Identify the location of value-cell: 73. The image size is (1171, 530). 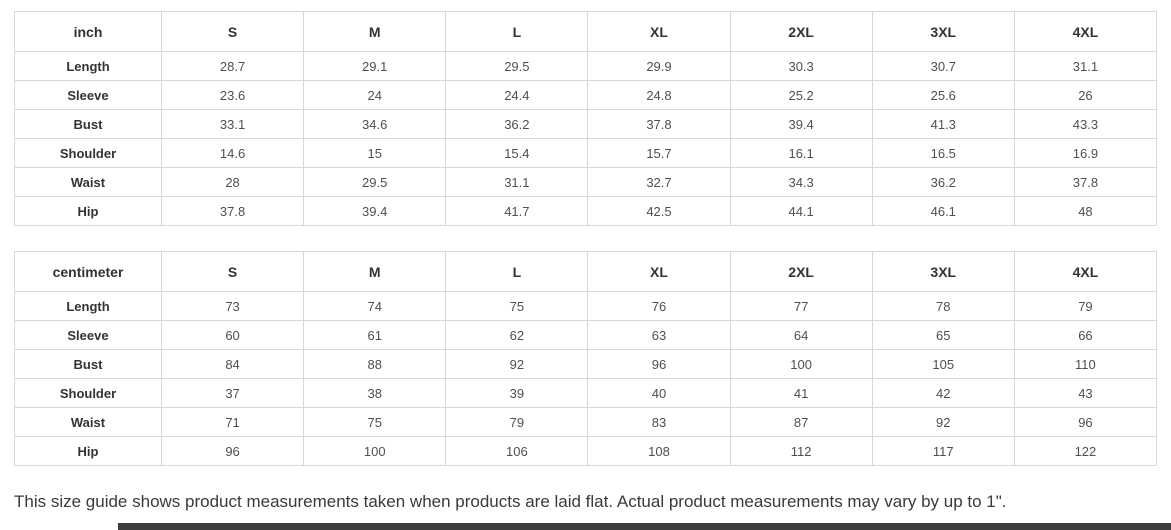
(232, 306).